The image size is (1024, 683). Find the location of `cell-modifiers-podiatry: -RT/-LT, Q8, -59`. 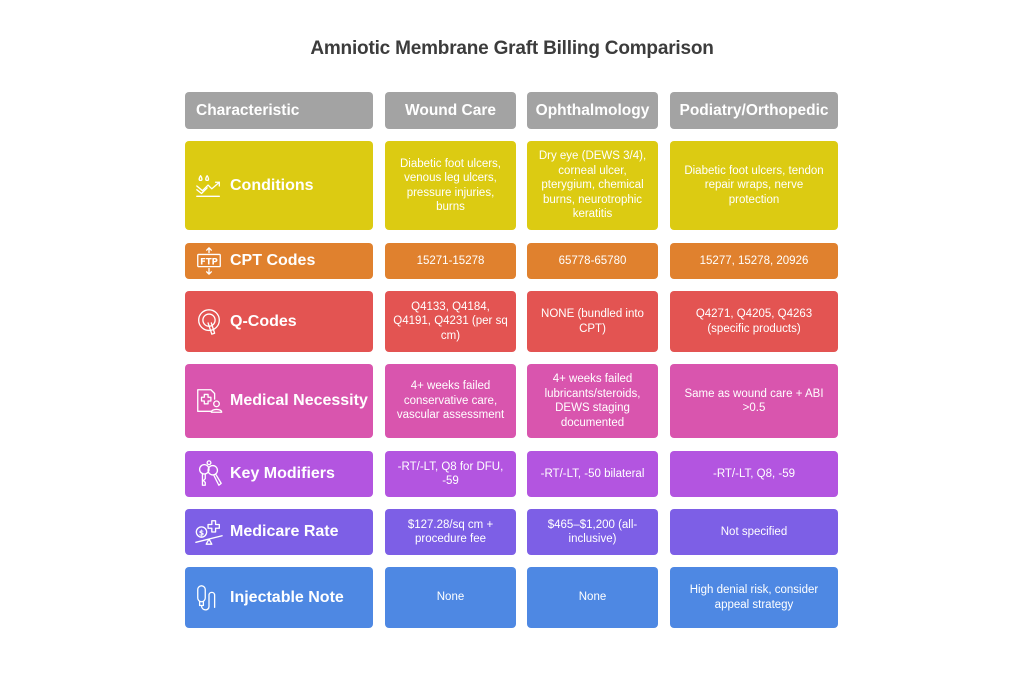

cell-modifiers-podiatry: -RT/-LT, Q8, -59 is located at coordinates (754, 474).